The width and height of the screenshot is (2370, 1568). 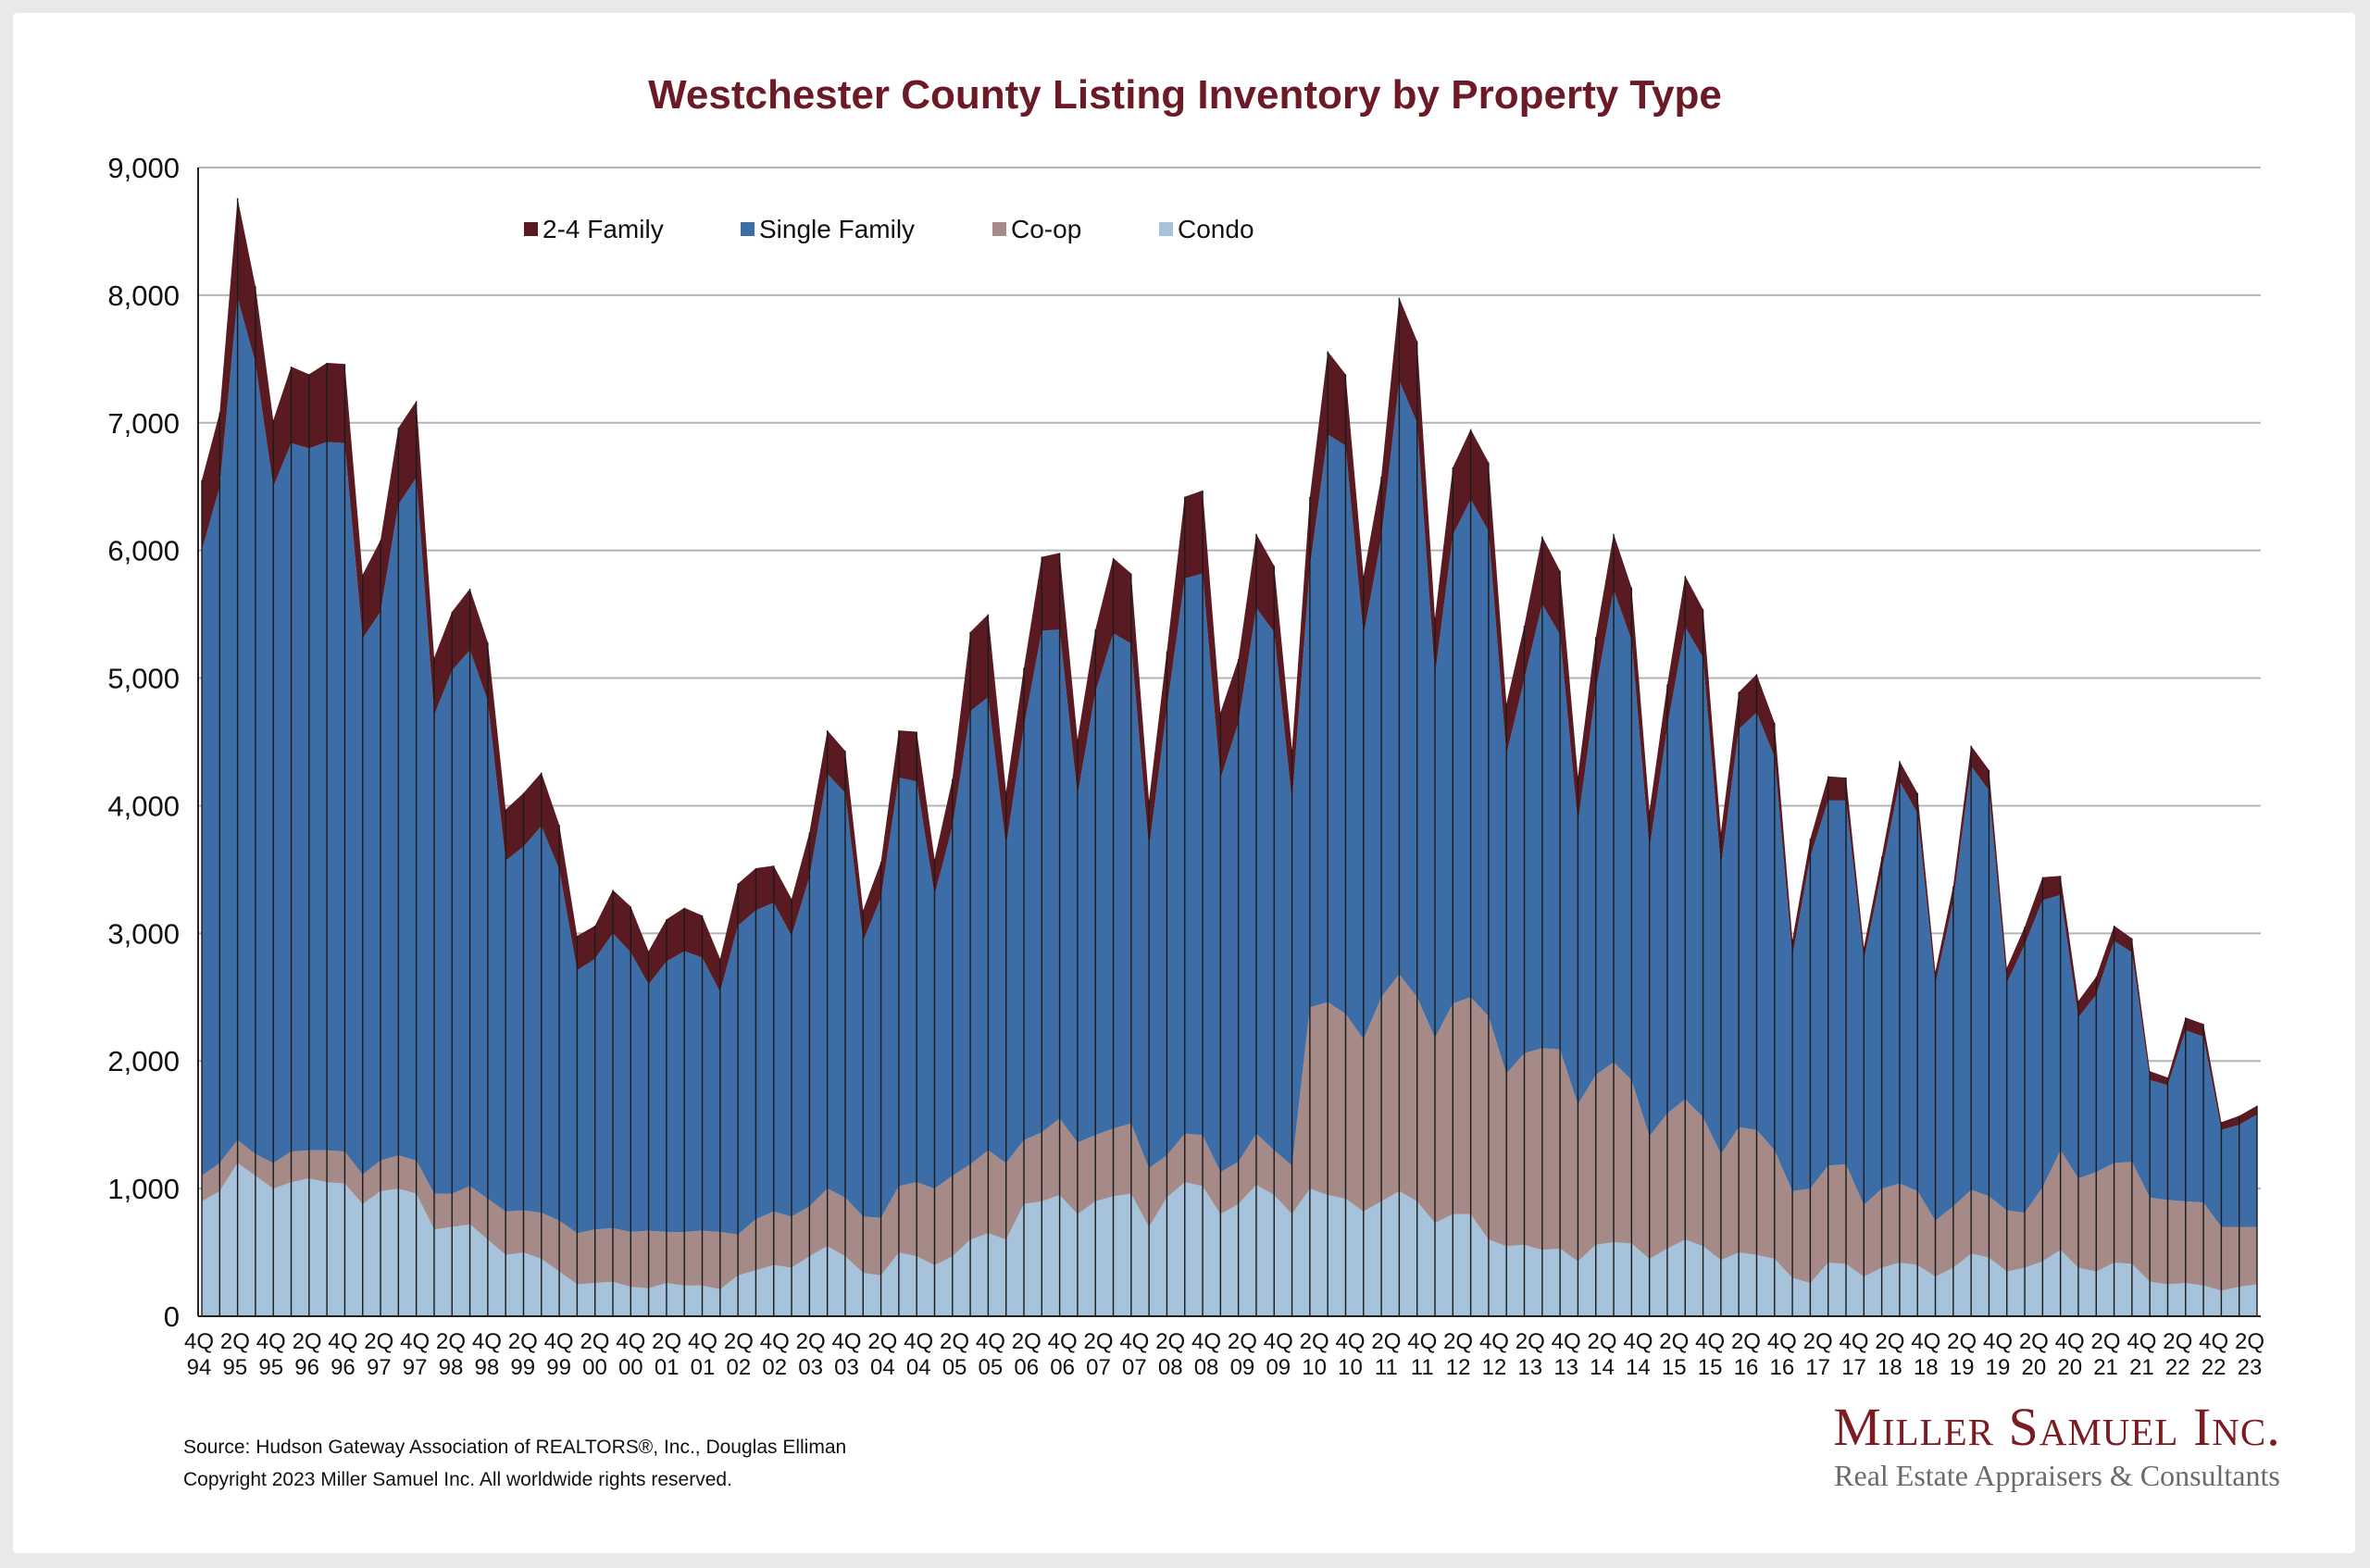 I want to click on x-tick-label-year: 98, so click(x=451, y=1367).